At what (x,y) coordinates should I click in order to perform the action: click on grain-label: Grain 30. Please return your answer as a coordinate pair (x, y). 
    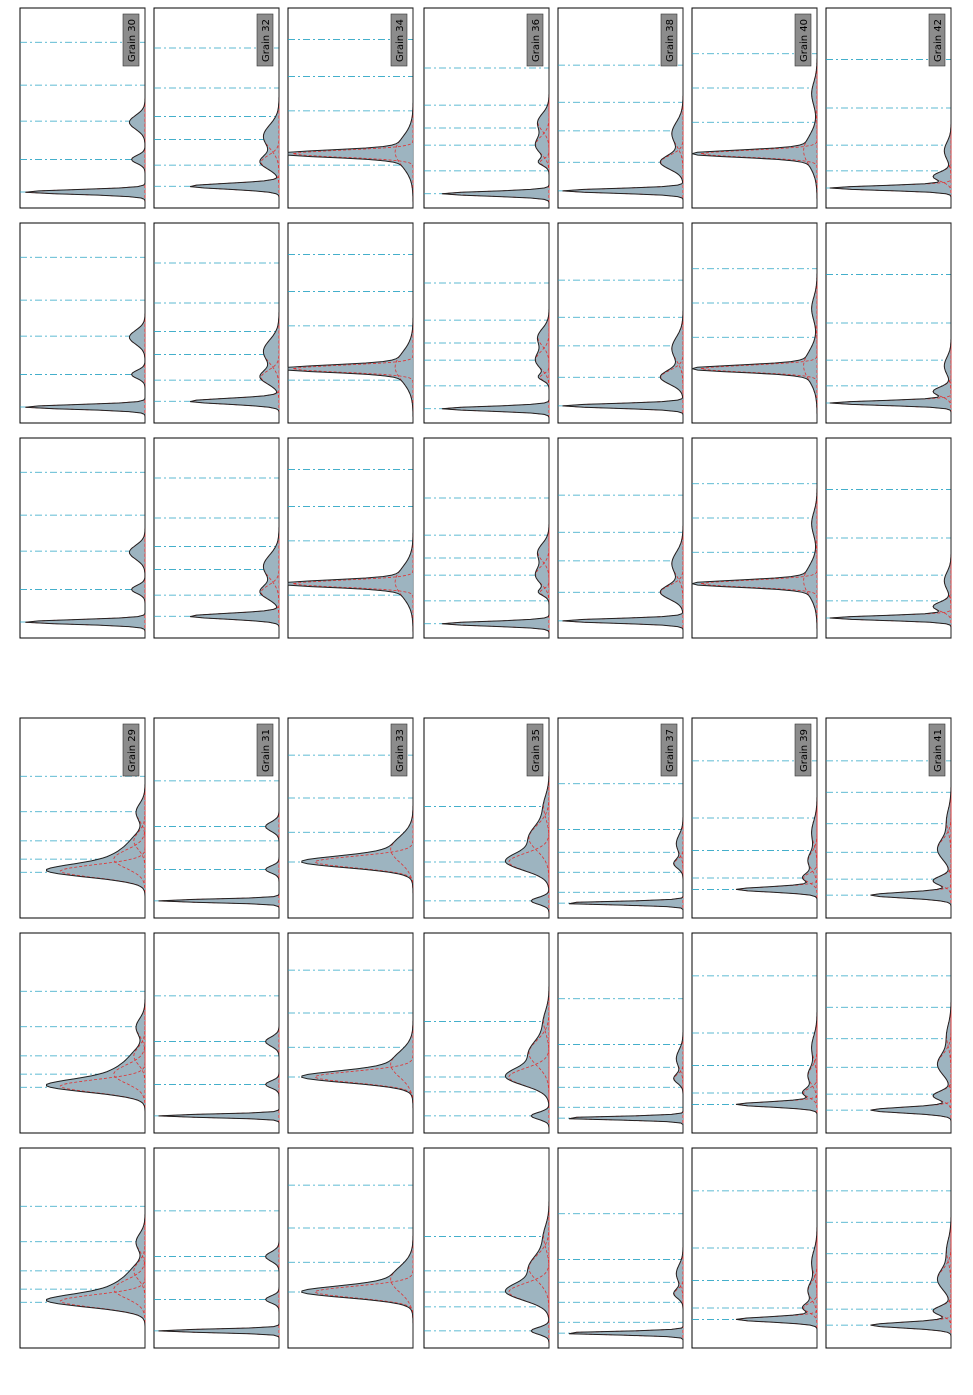
    Looking at the image, I should click on (132, 40).